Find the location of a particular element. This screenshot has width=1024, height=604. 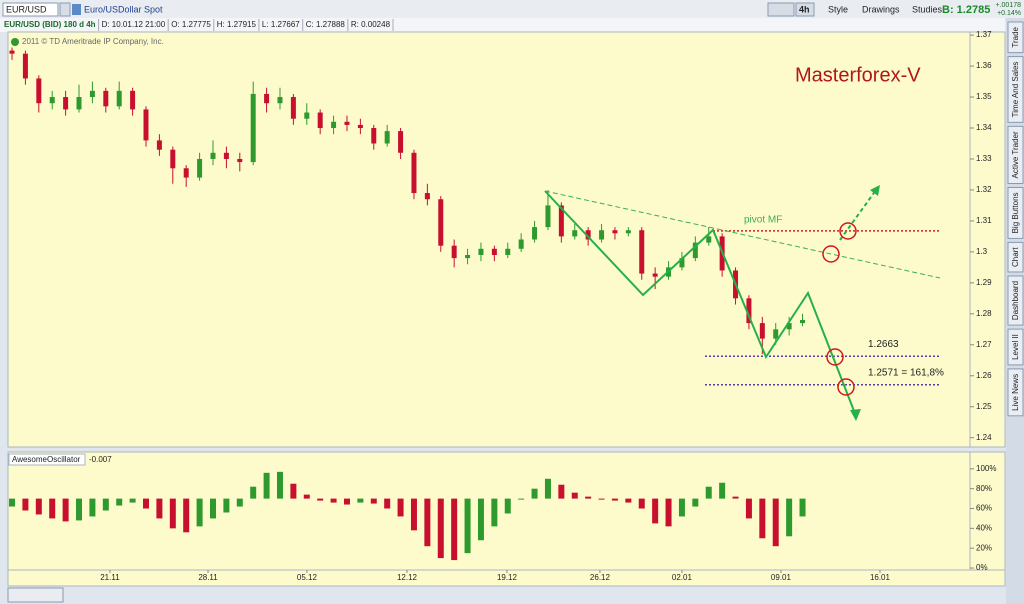

side-tab-label: Live News is located at coordinates (1015, 392).